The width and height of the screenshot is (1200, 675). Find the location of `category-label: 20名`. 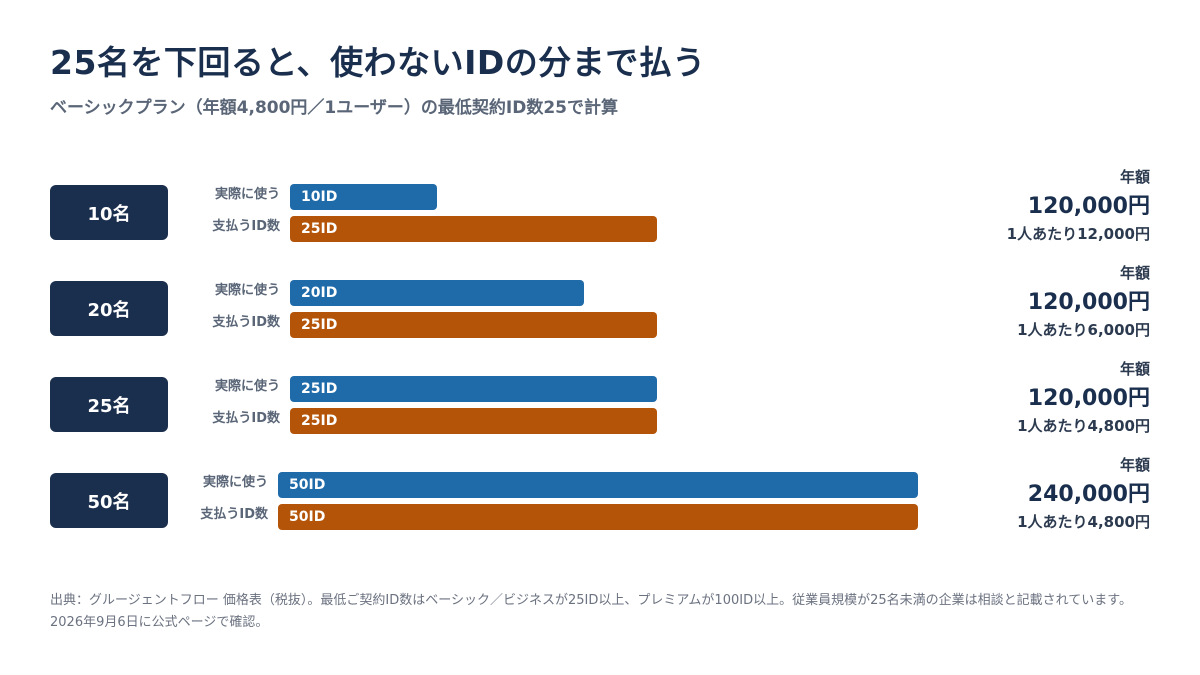

category-label: 20名 is located at coordinates (109, 308).